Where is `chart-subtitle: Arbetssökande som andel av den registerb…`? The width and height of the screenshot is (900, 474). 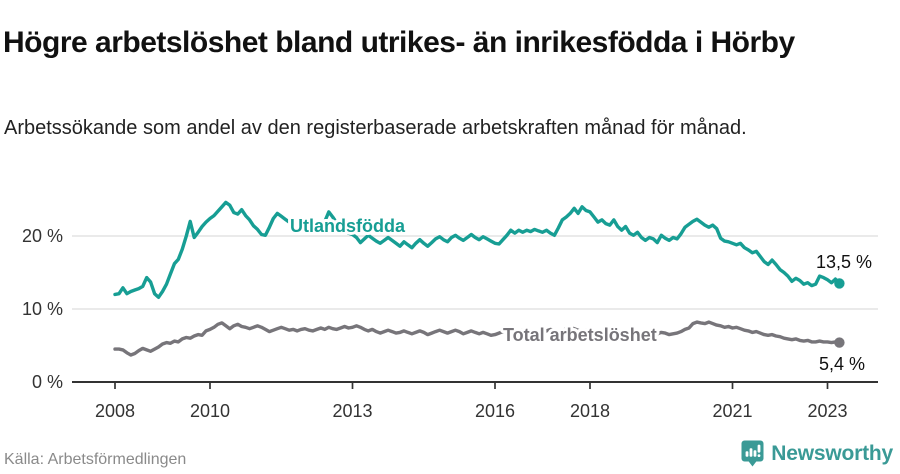
chart-subtitle: Arbetssökande som andel av den registerb… is located at coordinates (375, 128).